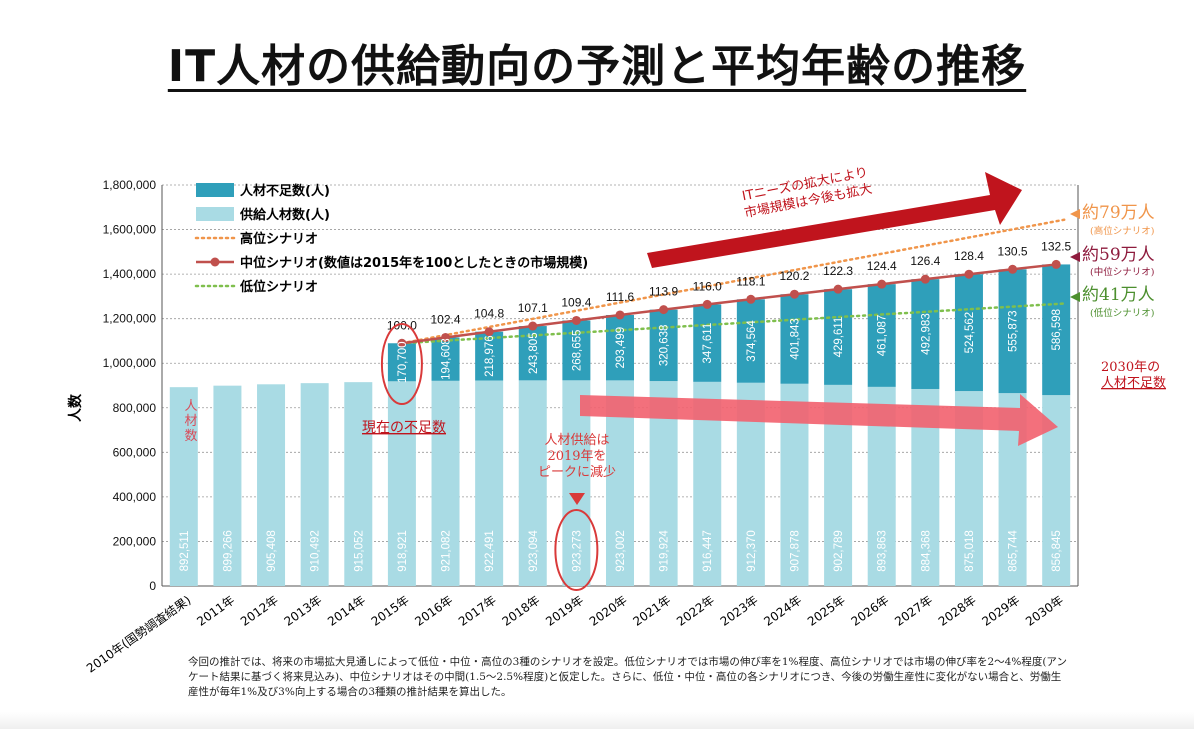 This screenshot has height=729, width=1194. Describe the element at coordinates (1130, 367) in the screenshot. I see `shortage-2030-line1: 2030年の` at that location.